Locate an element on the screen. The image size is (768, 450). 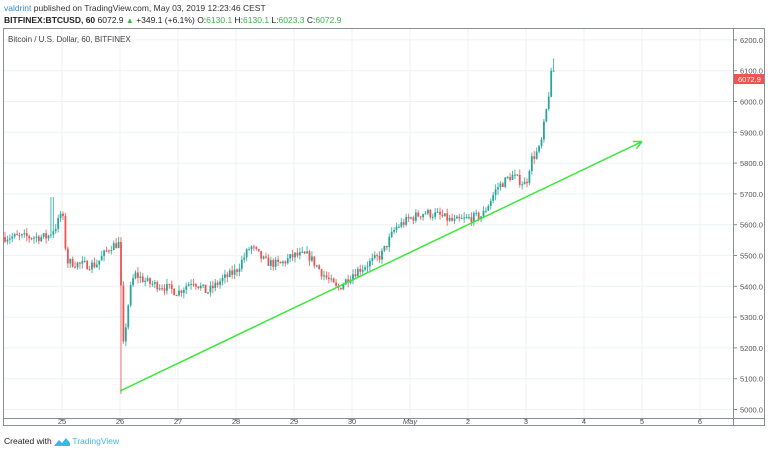
price-tick-label: 5800.0 is located at coordinates (751, 163).